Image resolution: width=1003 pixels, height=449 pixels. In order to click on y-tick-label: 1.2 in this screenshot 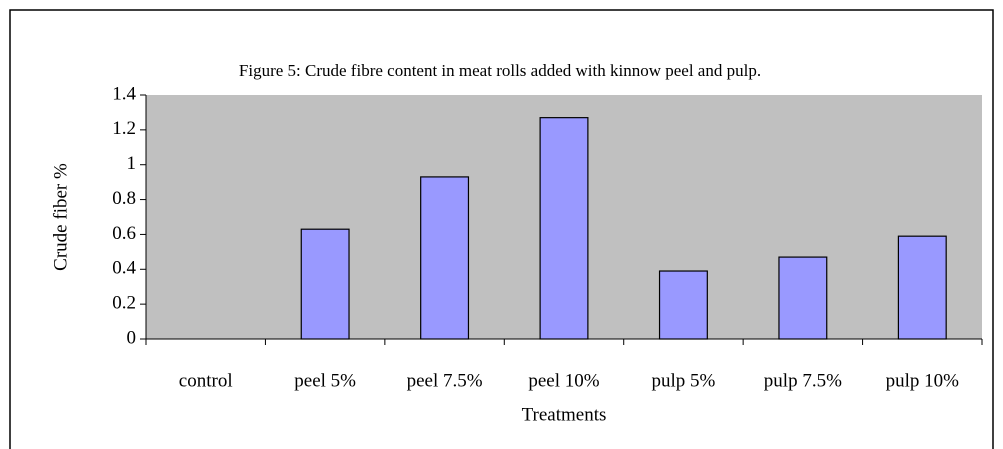, I will do `click(124, 128)`.